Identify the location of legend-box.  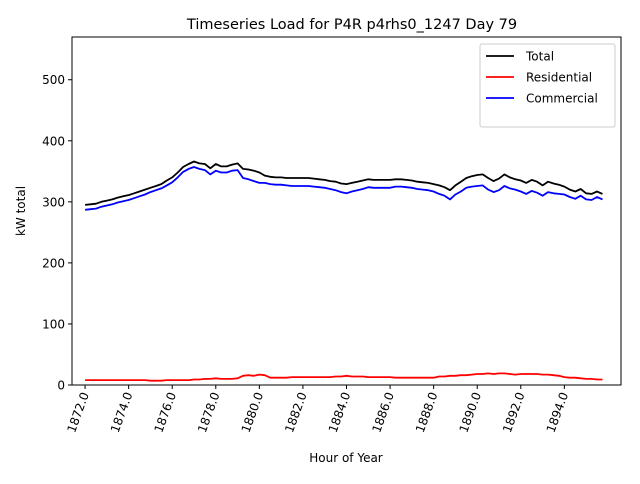
(547, 85).